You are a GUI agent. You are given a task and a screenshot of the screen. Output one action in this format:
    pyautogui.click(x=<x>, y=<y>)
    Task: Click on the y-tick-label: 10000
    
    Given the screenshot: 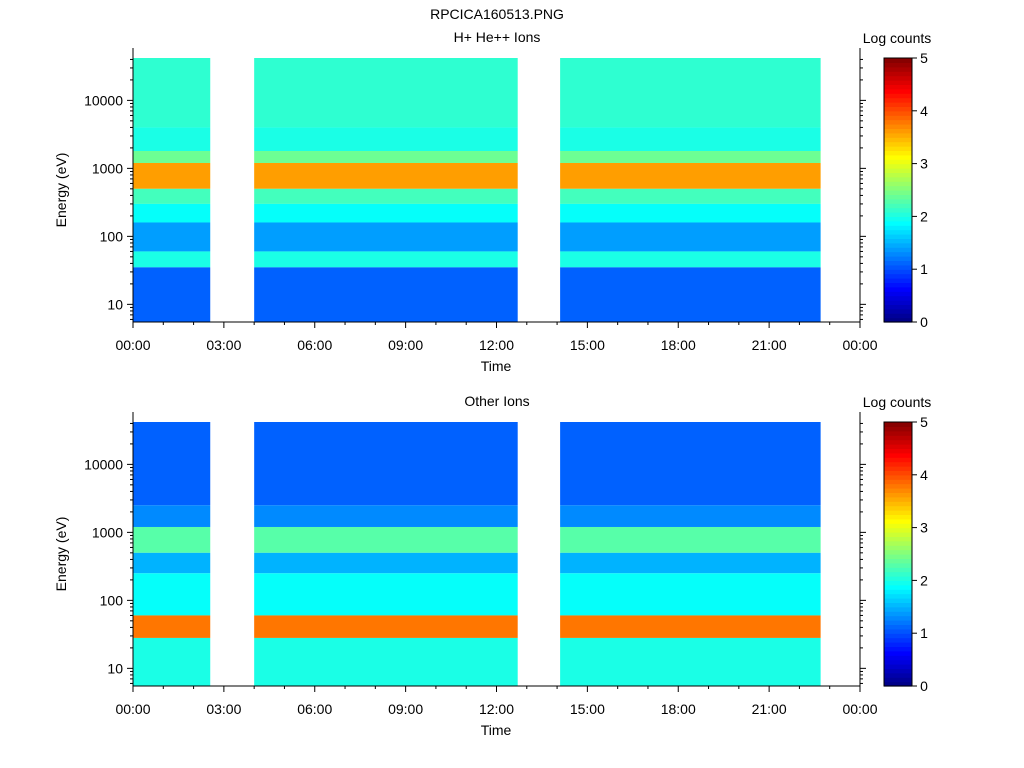 What is the action you would take?
    pyautogui.click(x=103, y=100)
    